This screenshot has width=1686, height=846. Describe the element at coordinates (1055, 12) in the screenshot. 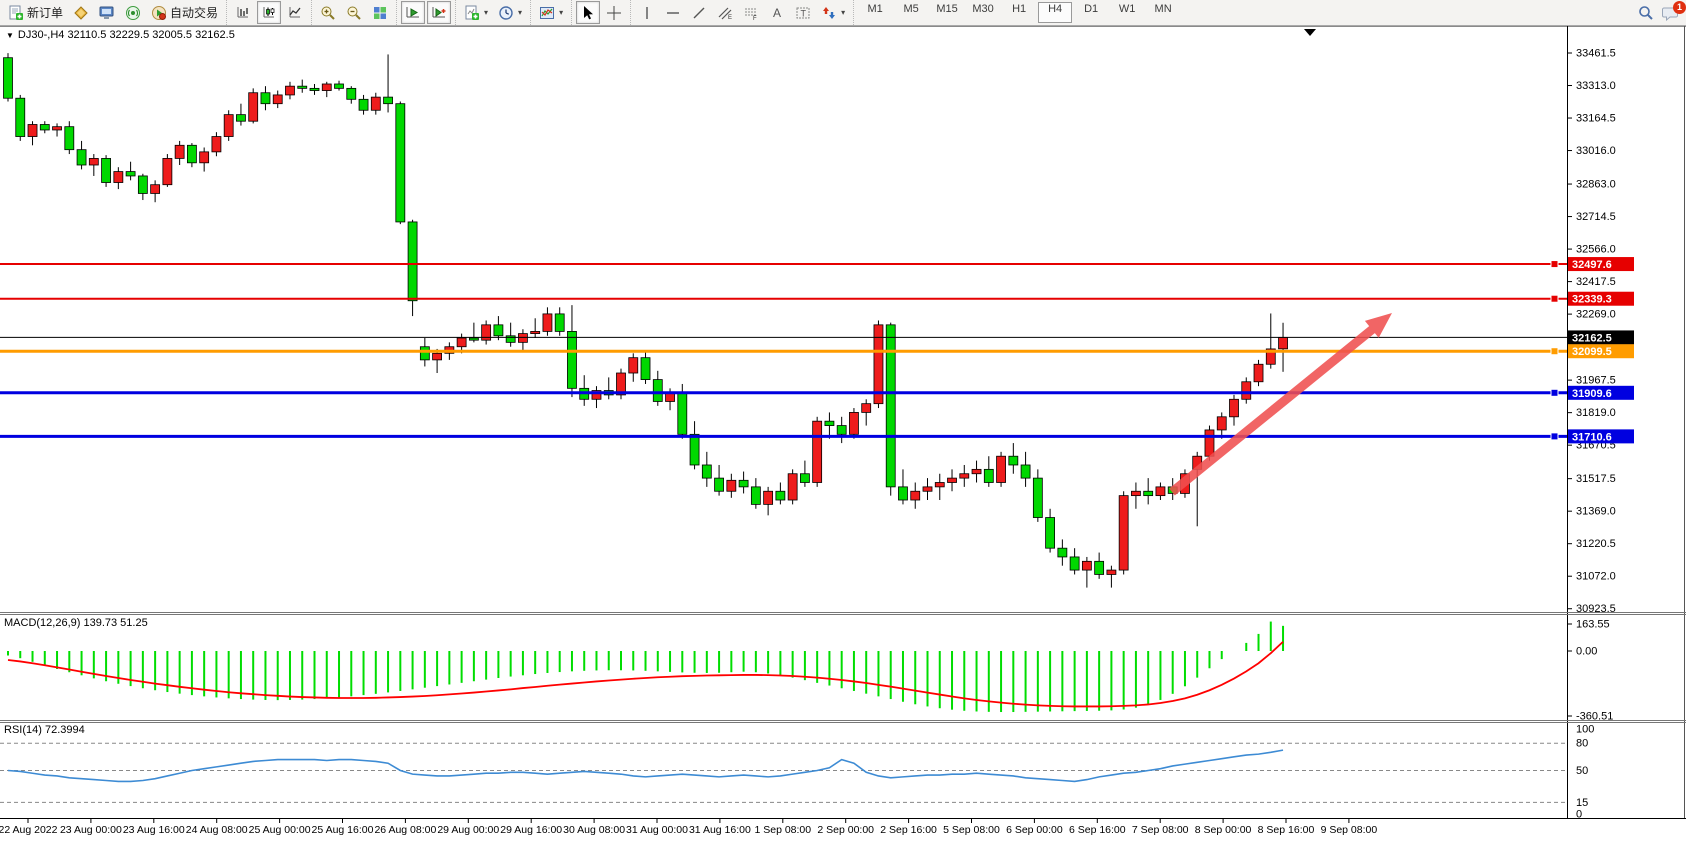

I see `timeframe-button-h4: H4` at that location.